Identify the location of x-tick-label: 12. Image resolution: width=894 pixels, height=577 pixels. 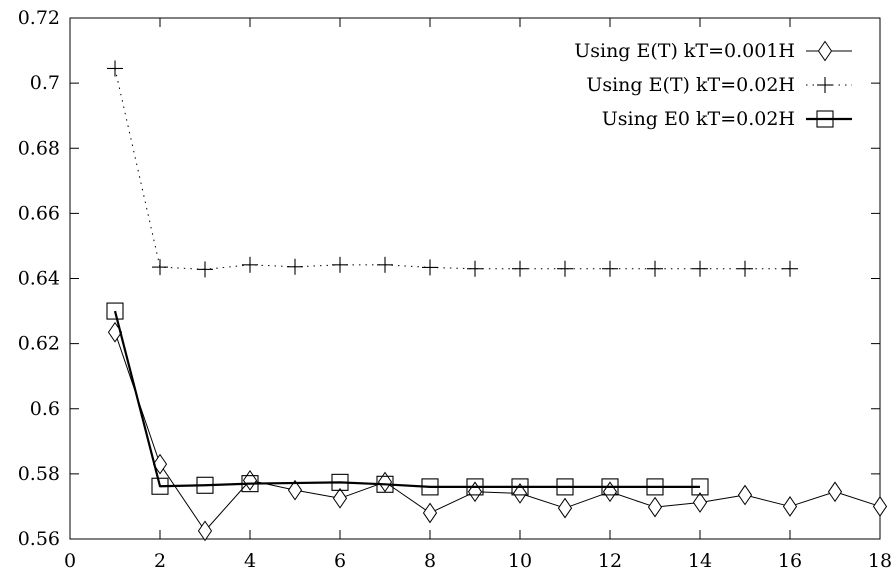
(610, 561).